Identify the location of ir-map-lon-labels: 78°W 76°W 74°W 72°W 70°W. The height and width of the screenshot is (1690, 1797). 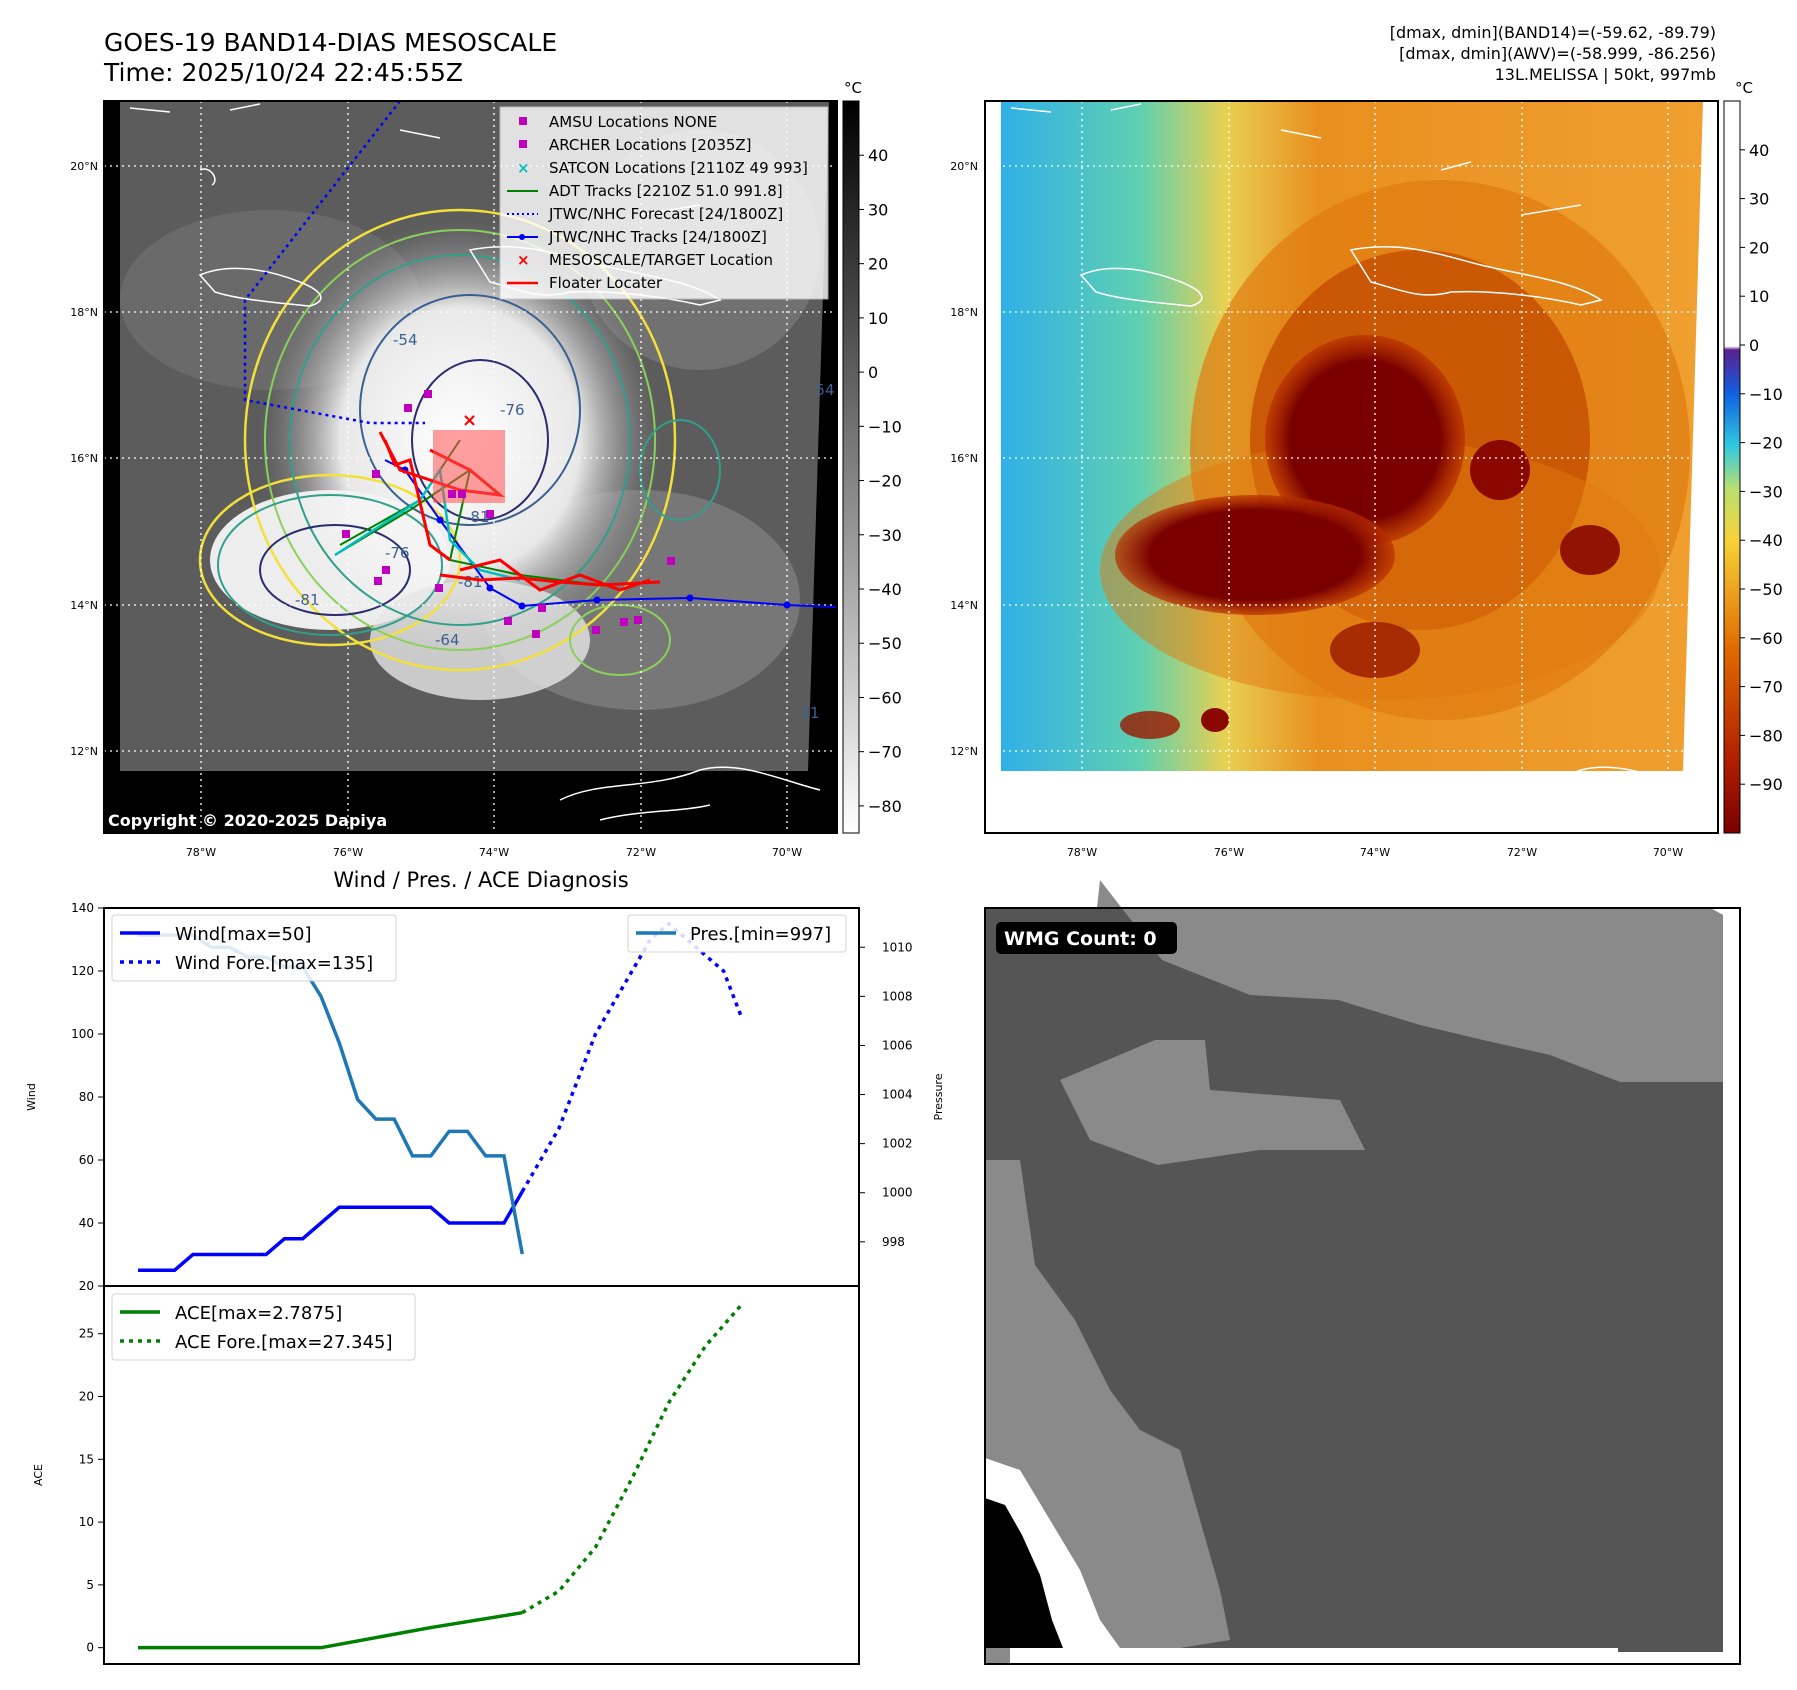
(494, 852).